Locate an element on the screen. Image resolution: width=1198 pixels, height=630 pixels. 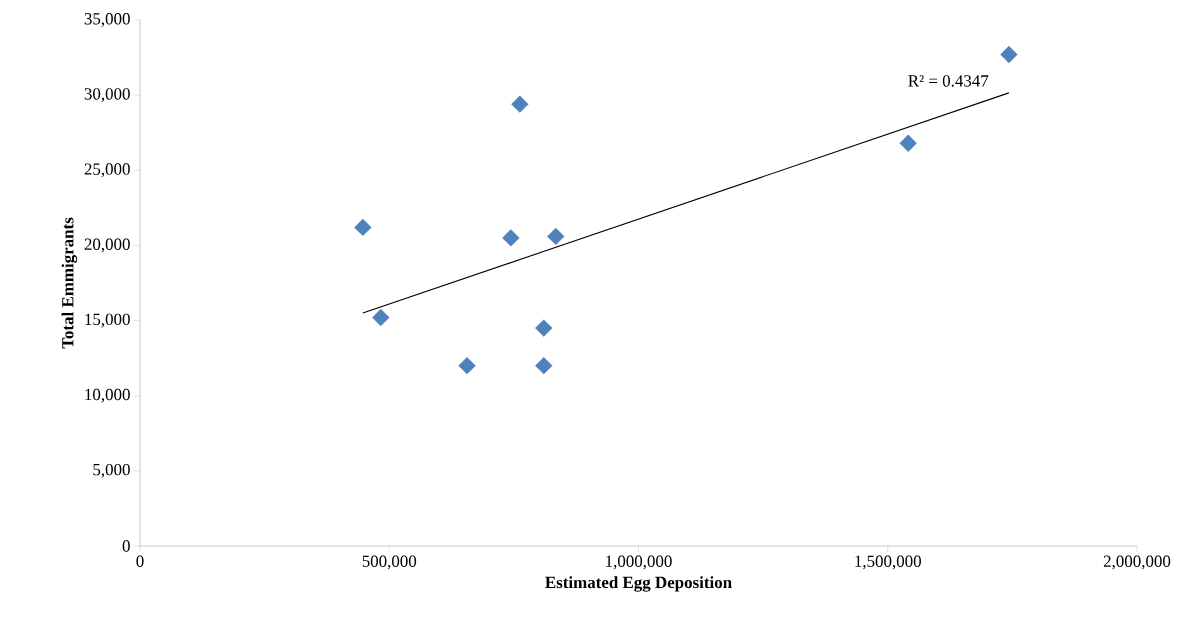
x-tick-label: 1,000,000 is located at coordinates (639, 562).